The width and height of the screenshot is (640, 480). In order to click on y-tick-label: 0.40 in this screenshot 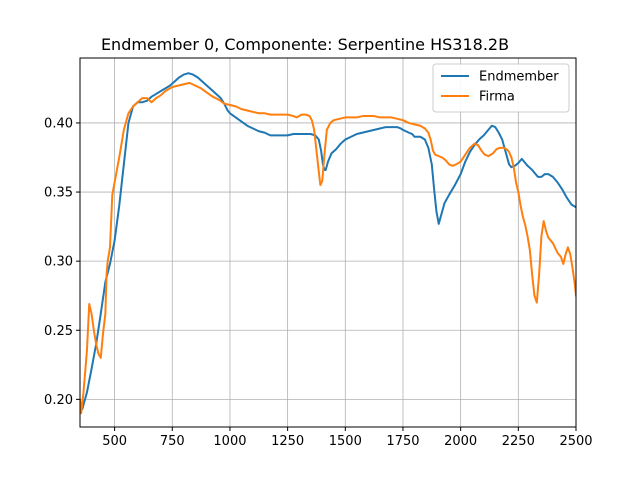, I will do `click(58, 123)`.